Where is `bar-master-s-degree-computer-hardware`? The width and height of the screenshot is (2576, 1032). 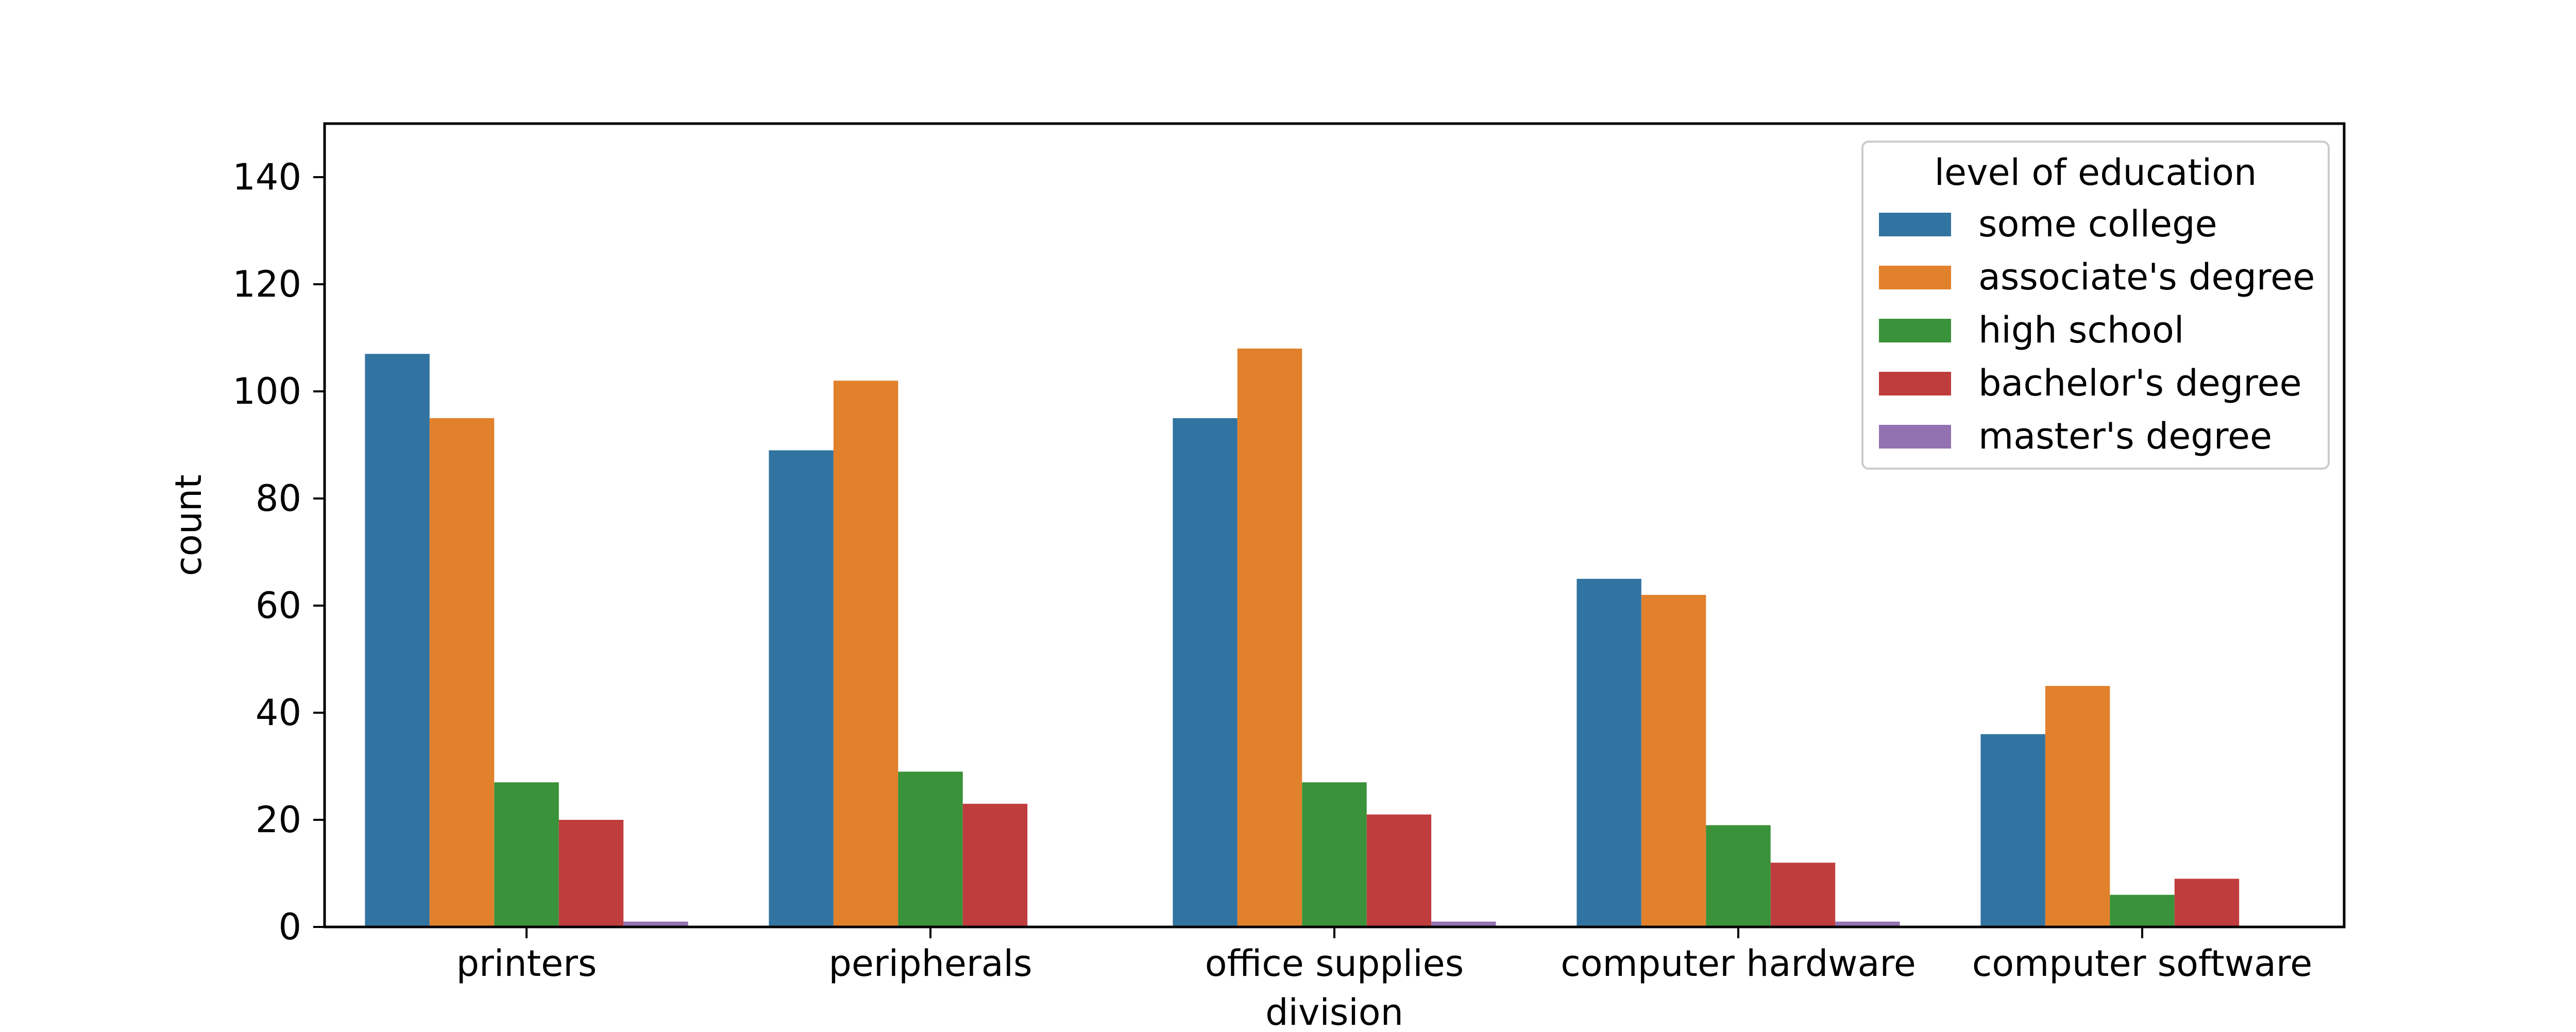 bar-master-s-degree-computer-hardware is located at coordinates (1868, 924).